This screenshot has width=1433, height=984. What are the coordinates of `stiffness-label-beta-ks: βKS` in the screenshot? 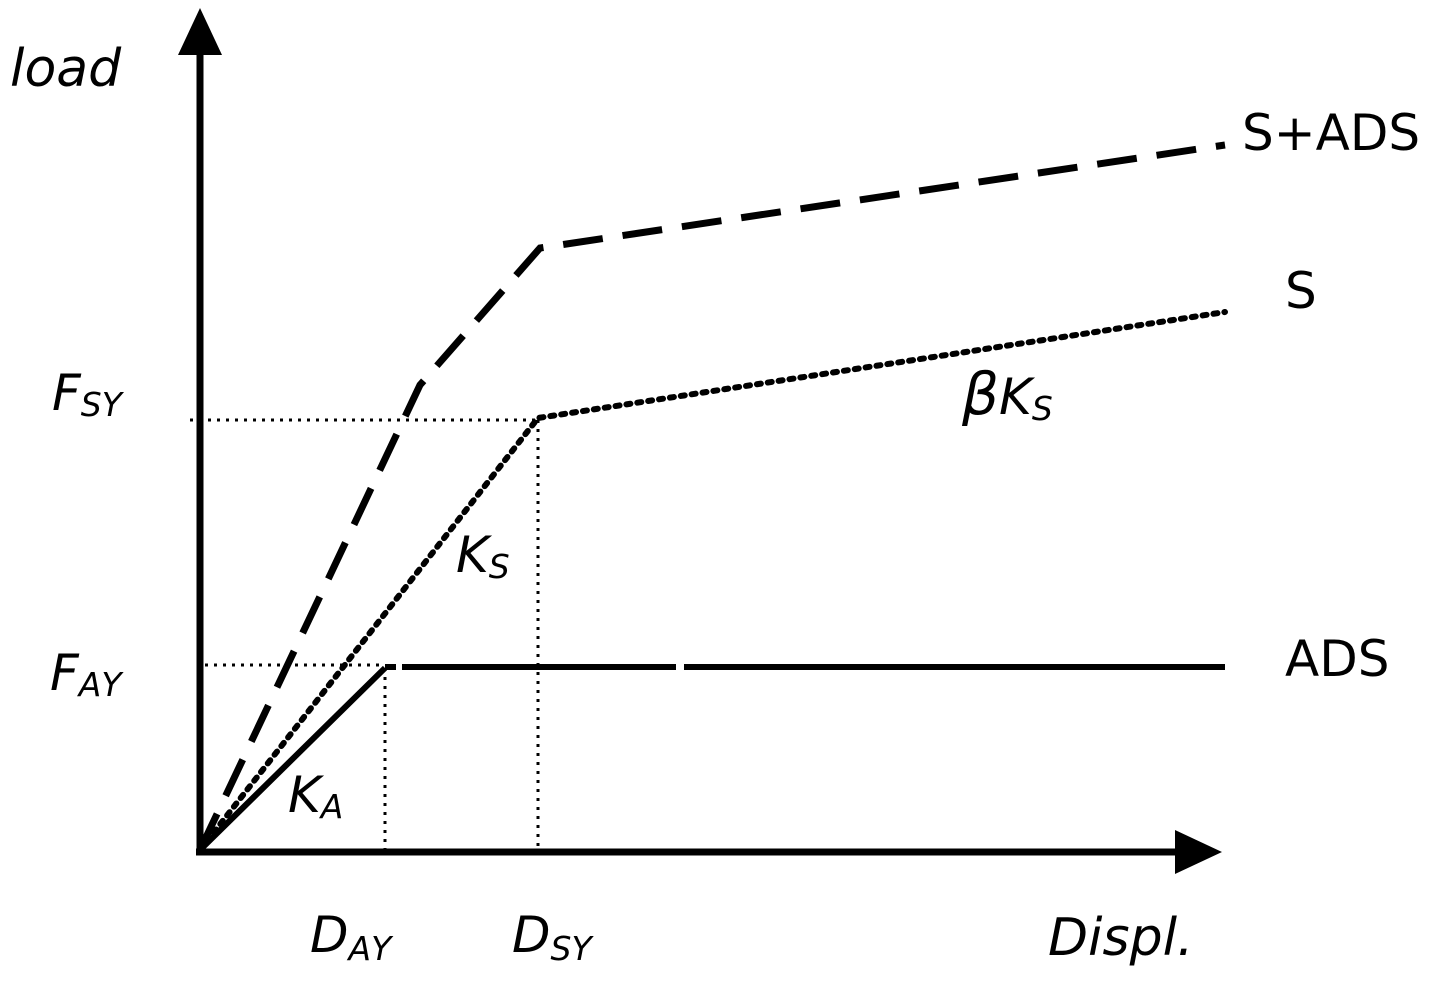 It's located at (1007, 394).